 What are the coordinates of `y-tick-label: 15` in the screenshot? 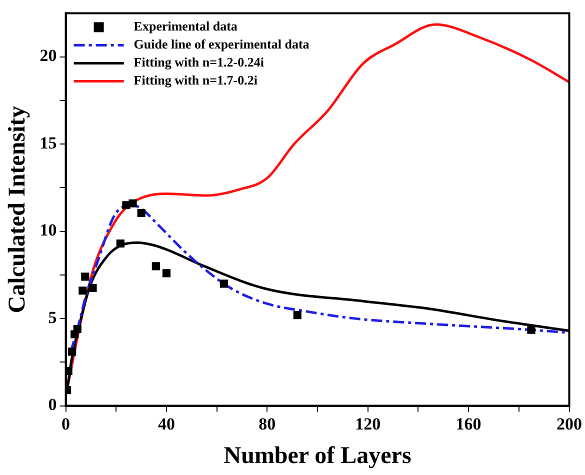 It's located at (48, 142).